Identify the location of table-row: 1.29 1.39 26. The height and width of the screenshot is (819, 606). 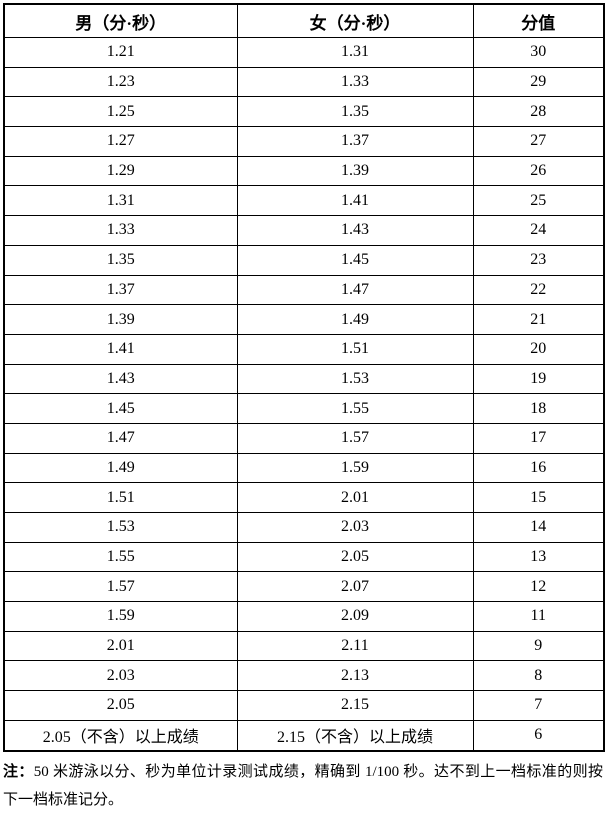
(304, 171).